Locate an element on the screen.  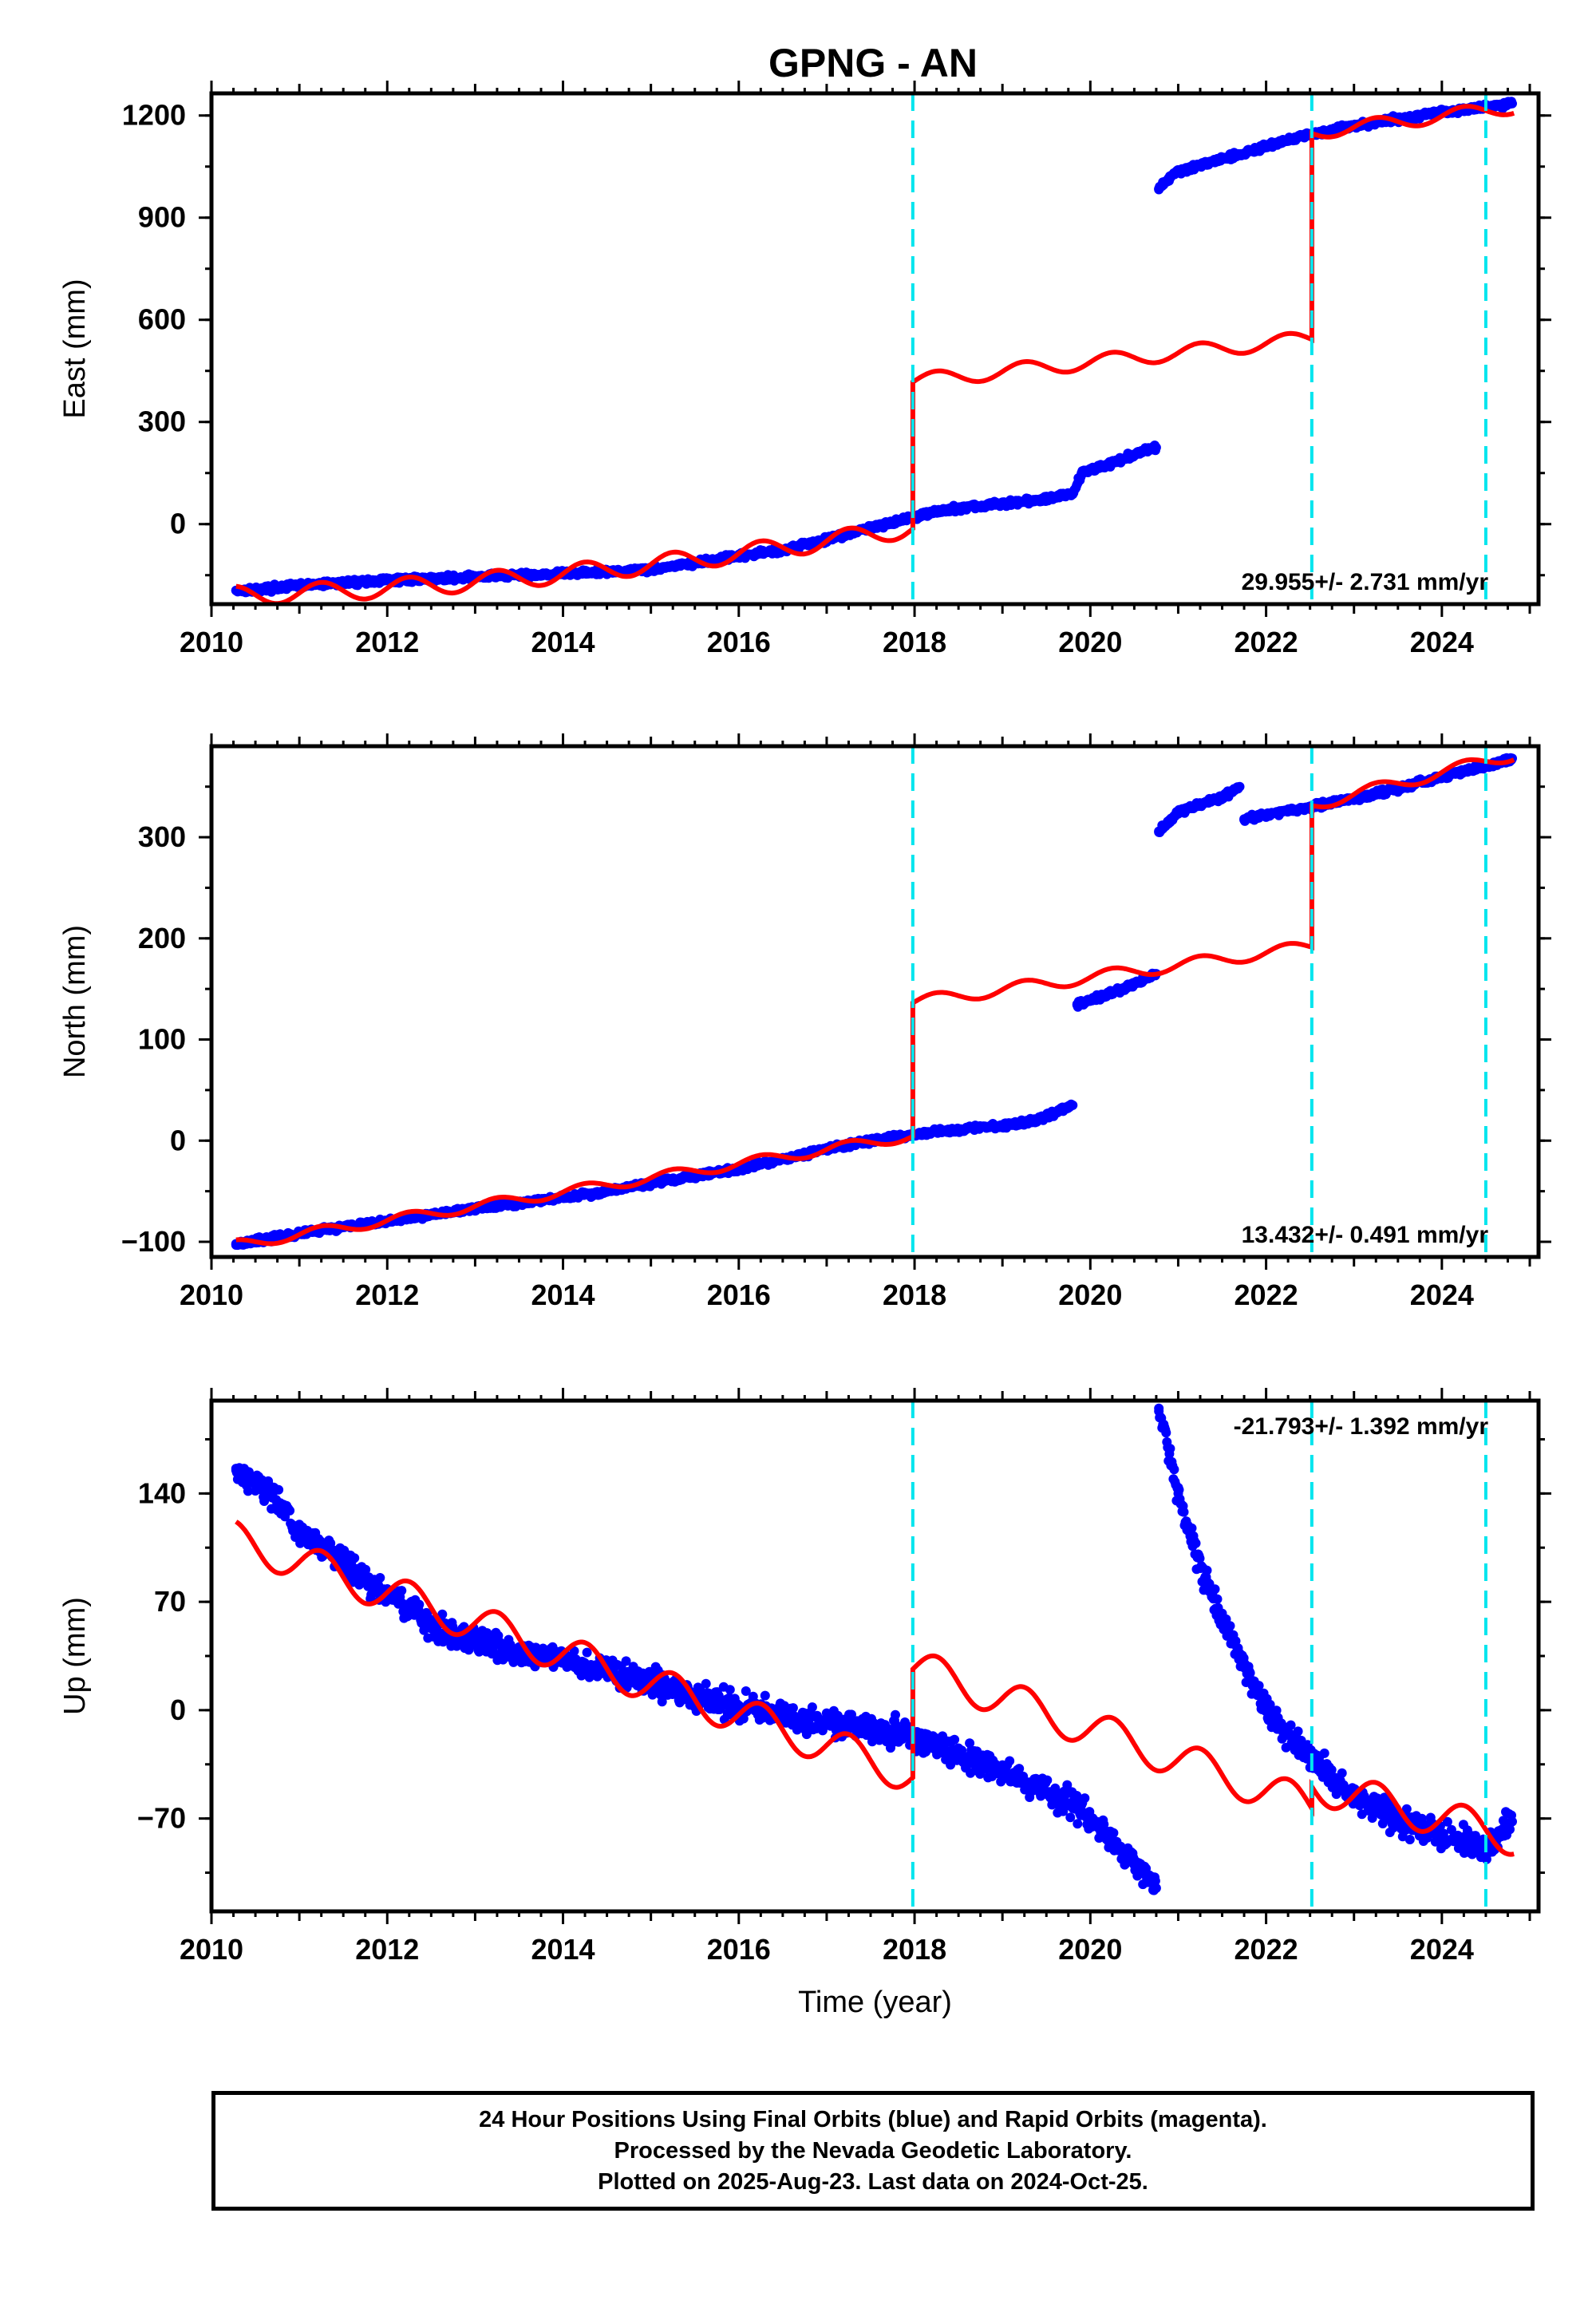
x-tick-label: 2018 is located at coordinates (914, 642).